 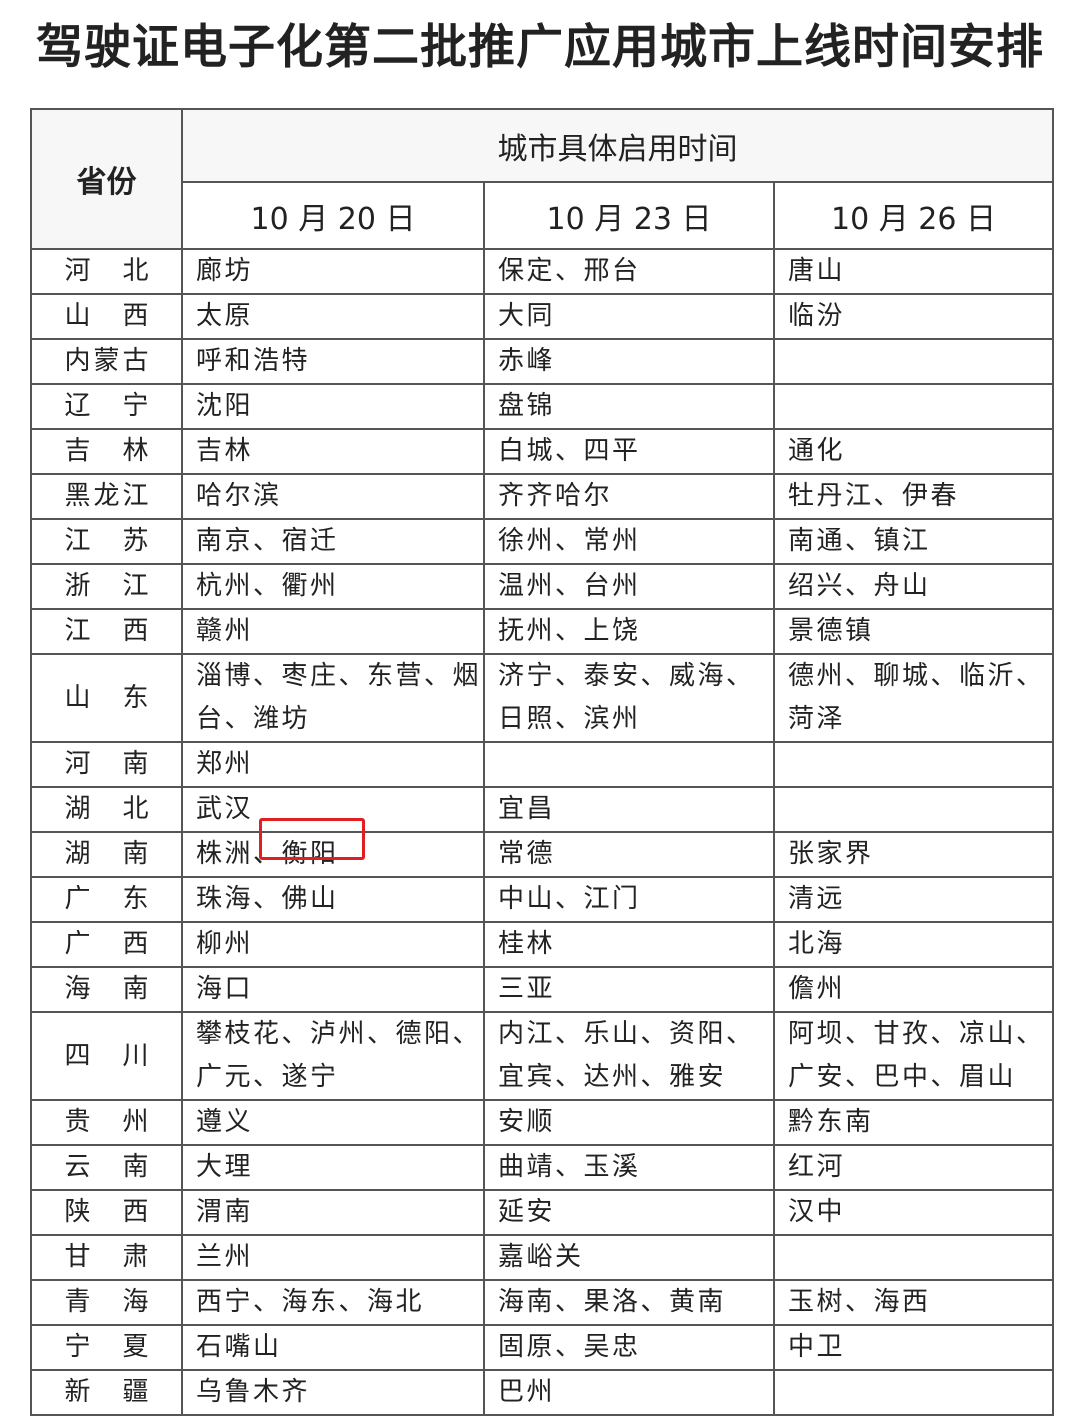 What do you see at coordinates (106, 697) in the screenshot?
I see `province-name: 山东` at bounding box center [106, 697].